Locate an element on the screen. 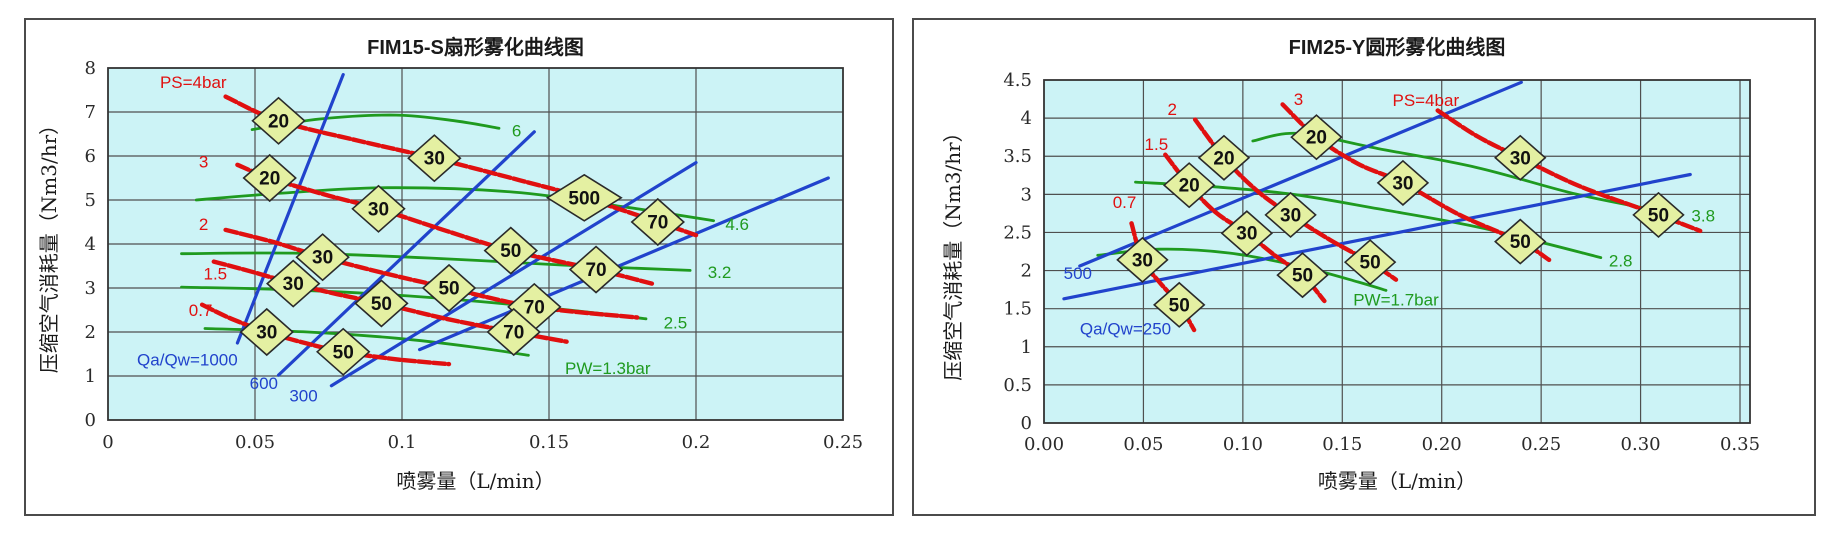 The image size is (1824, 540). x-tick-label: 0.2 is located at coordinates (696, 442).